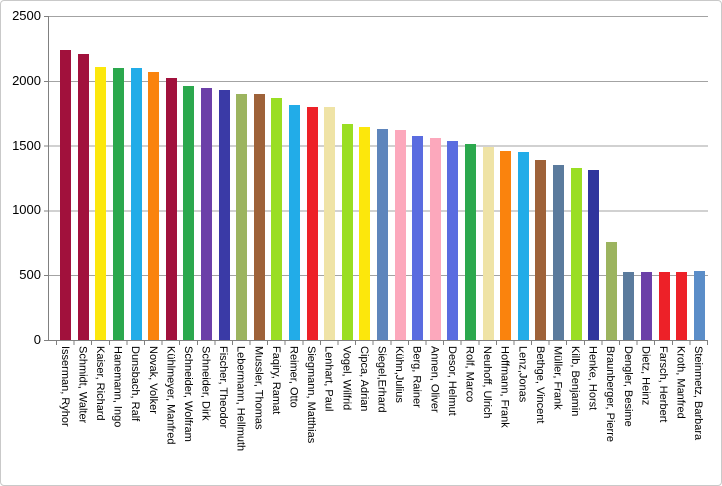 The image size is (722, 486). What do you see at coordinates (64, 386) in the screenshot?
I see `category-label: Isserman, Ryhor` at bounding box center [64, 386].